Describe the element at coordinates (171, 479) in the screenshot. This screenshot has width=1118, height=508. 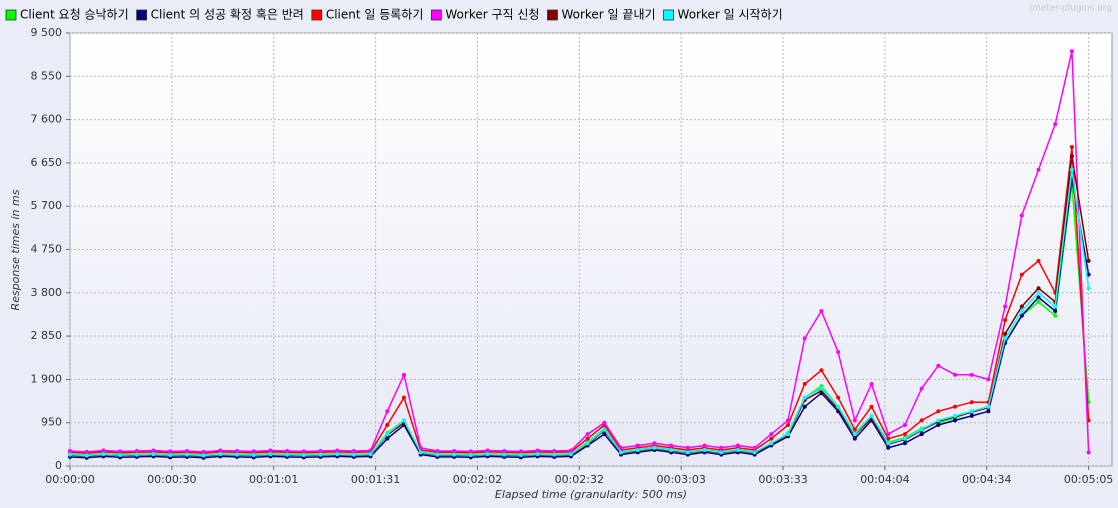
I see `x-tick-label: 00:00:30` at that location.